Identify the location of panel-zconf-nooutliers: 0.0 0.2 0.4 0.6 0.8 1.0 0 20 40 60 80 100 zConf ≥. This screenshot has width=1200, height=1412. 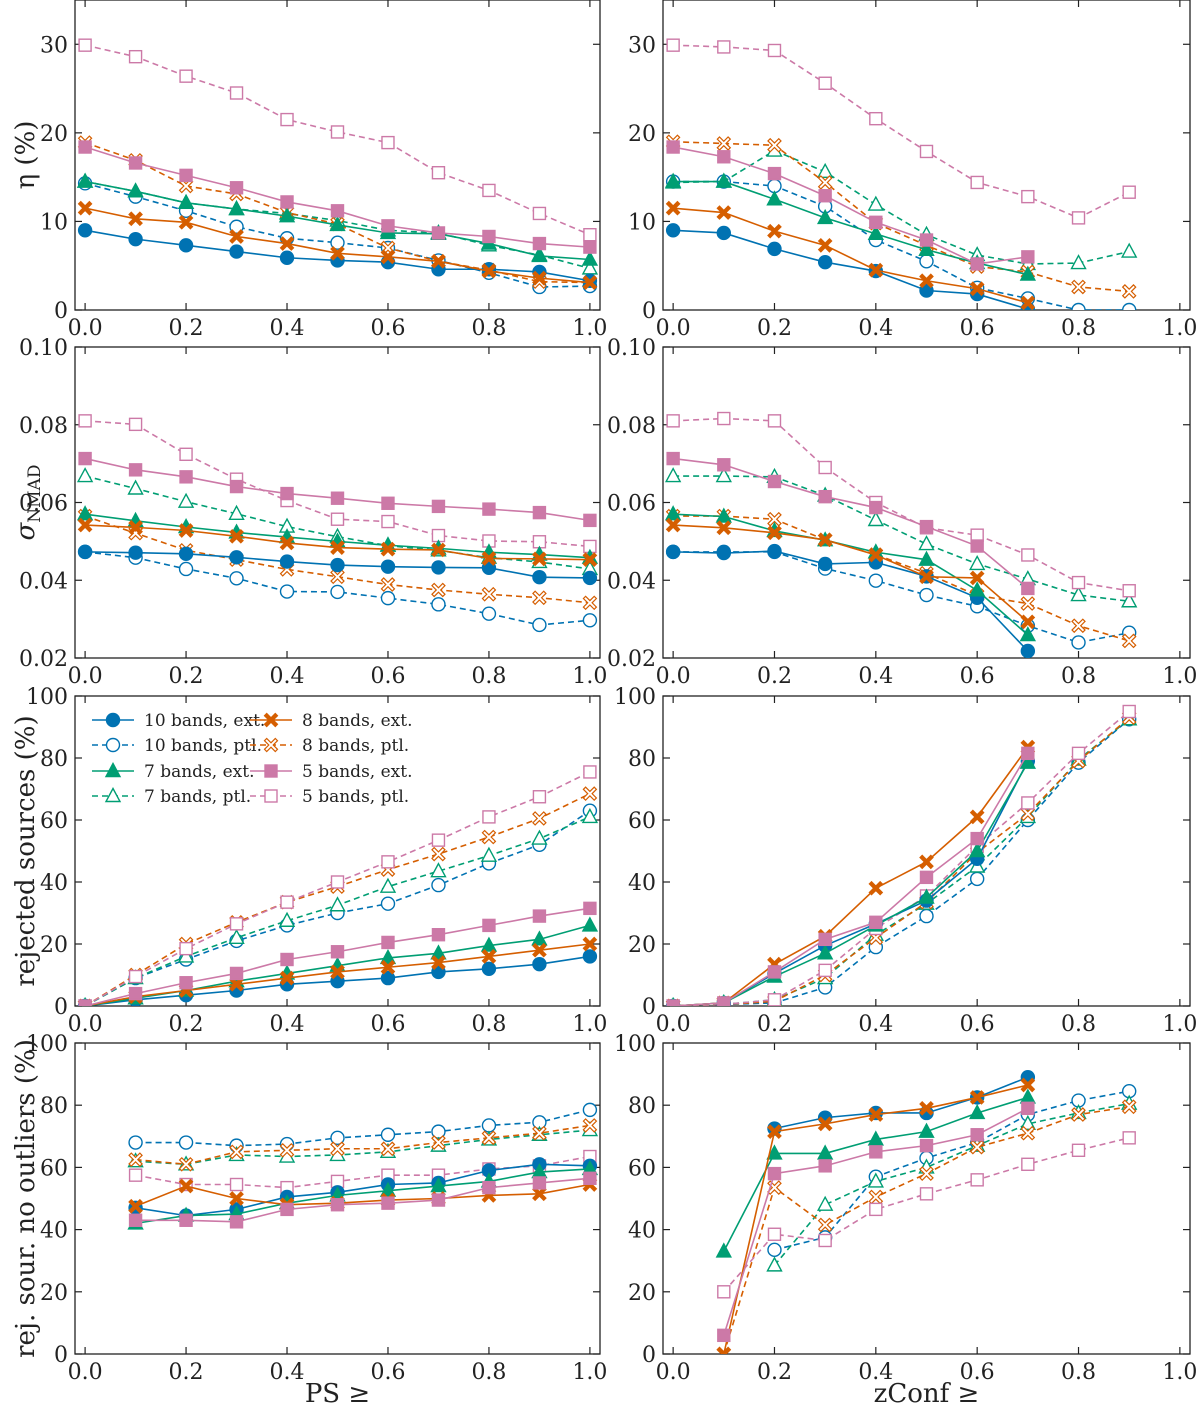
(905, 1220).